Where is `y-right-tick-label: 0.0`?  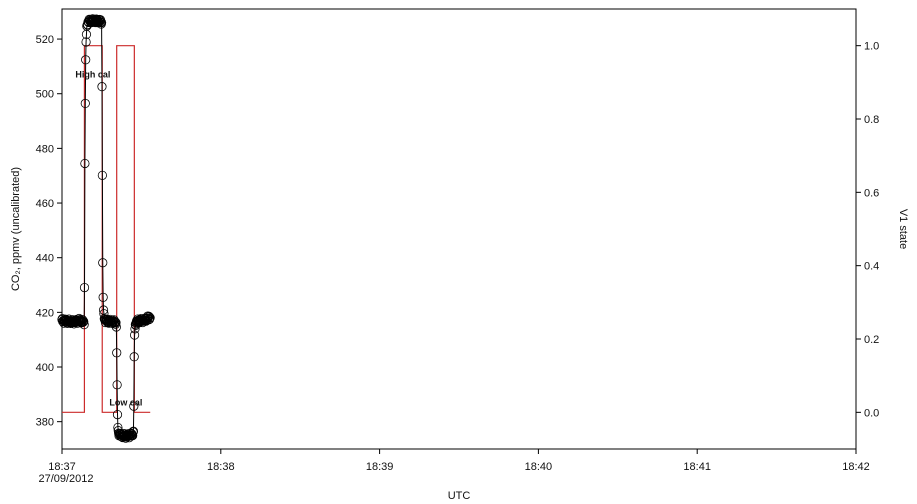
y-right-tick-label: 0.0 is located at coordinates (871, 413).